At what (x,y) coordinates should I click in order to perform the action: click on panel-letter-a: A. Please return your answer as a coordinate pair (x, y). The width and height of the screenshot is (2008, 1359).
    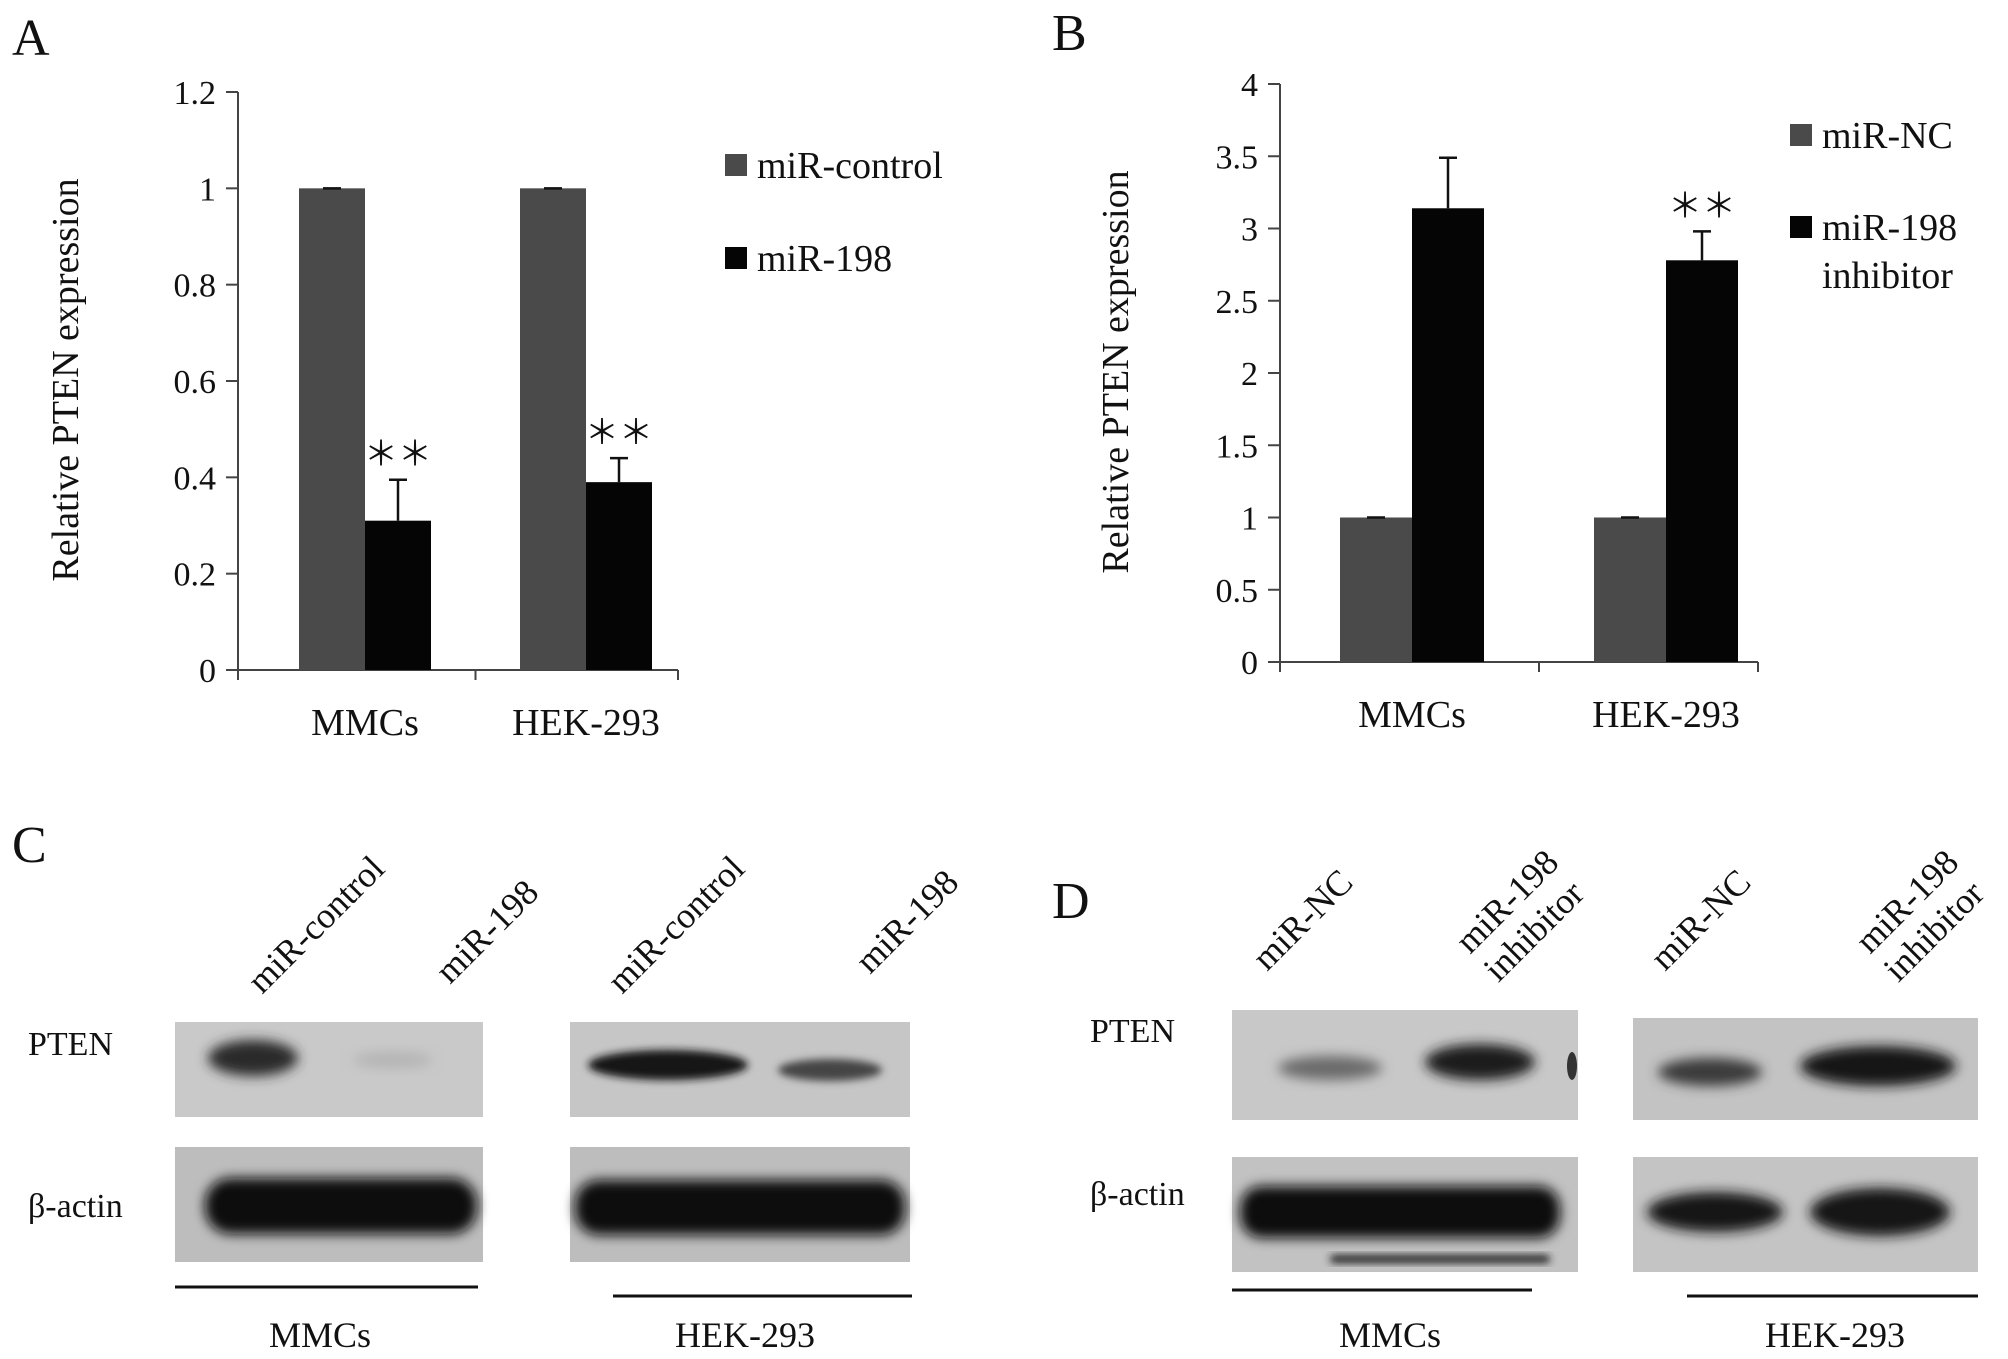
    Looking at the image, I should click on (31, 38).